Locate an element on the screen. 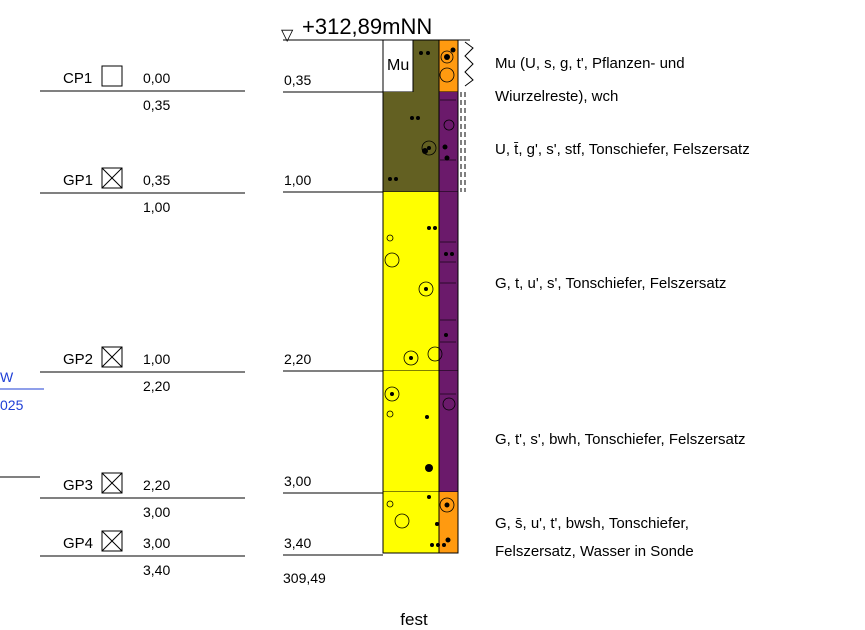 This screenshot has height=630, width=865. sample-top-depth: 0,35 is located at coordinates (156, 180).